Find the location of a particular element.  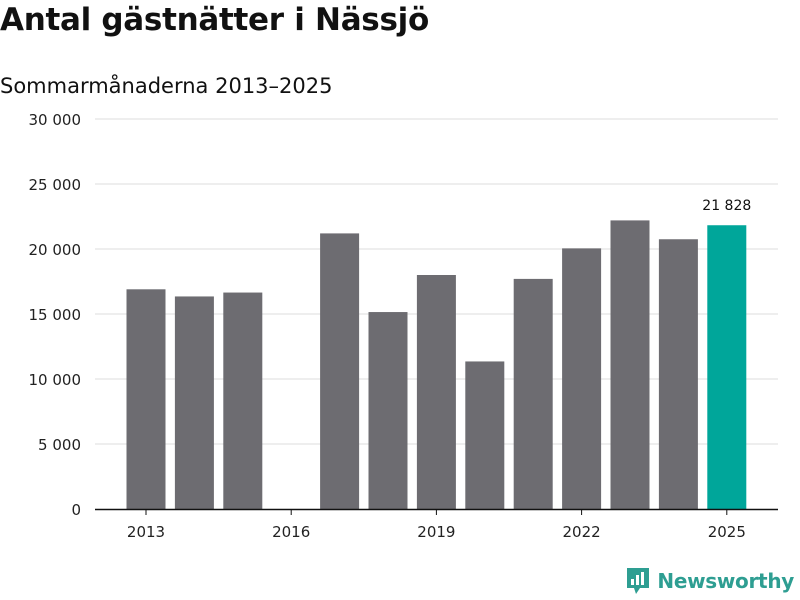

y-tick-label: 5 000 is located at coordinates (59, 445).